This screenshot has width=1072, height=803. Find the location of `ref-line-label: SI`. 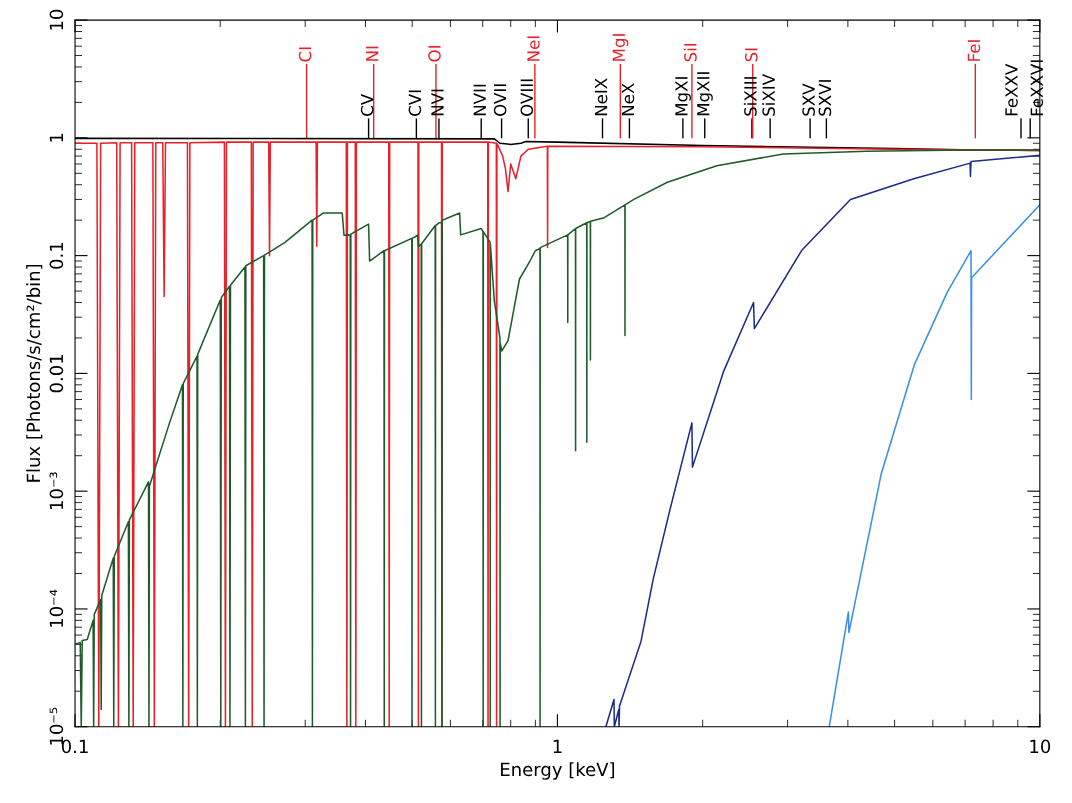

ref-line-label: SI is located at coordinates (751, 55).